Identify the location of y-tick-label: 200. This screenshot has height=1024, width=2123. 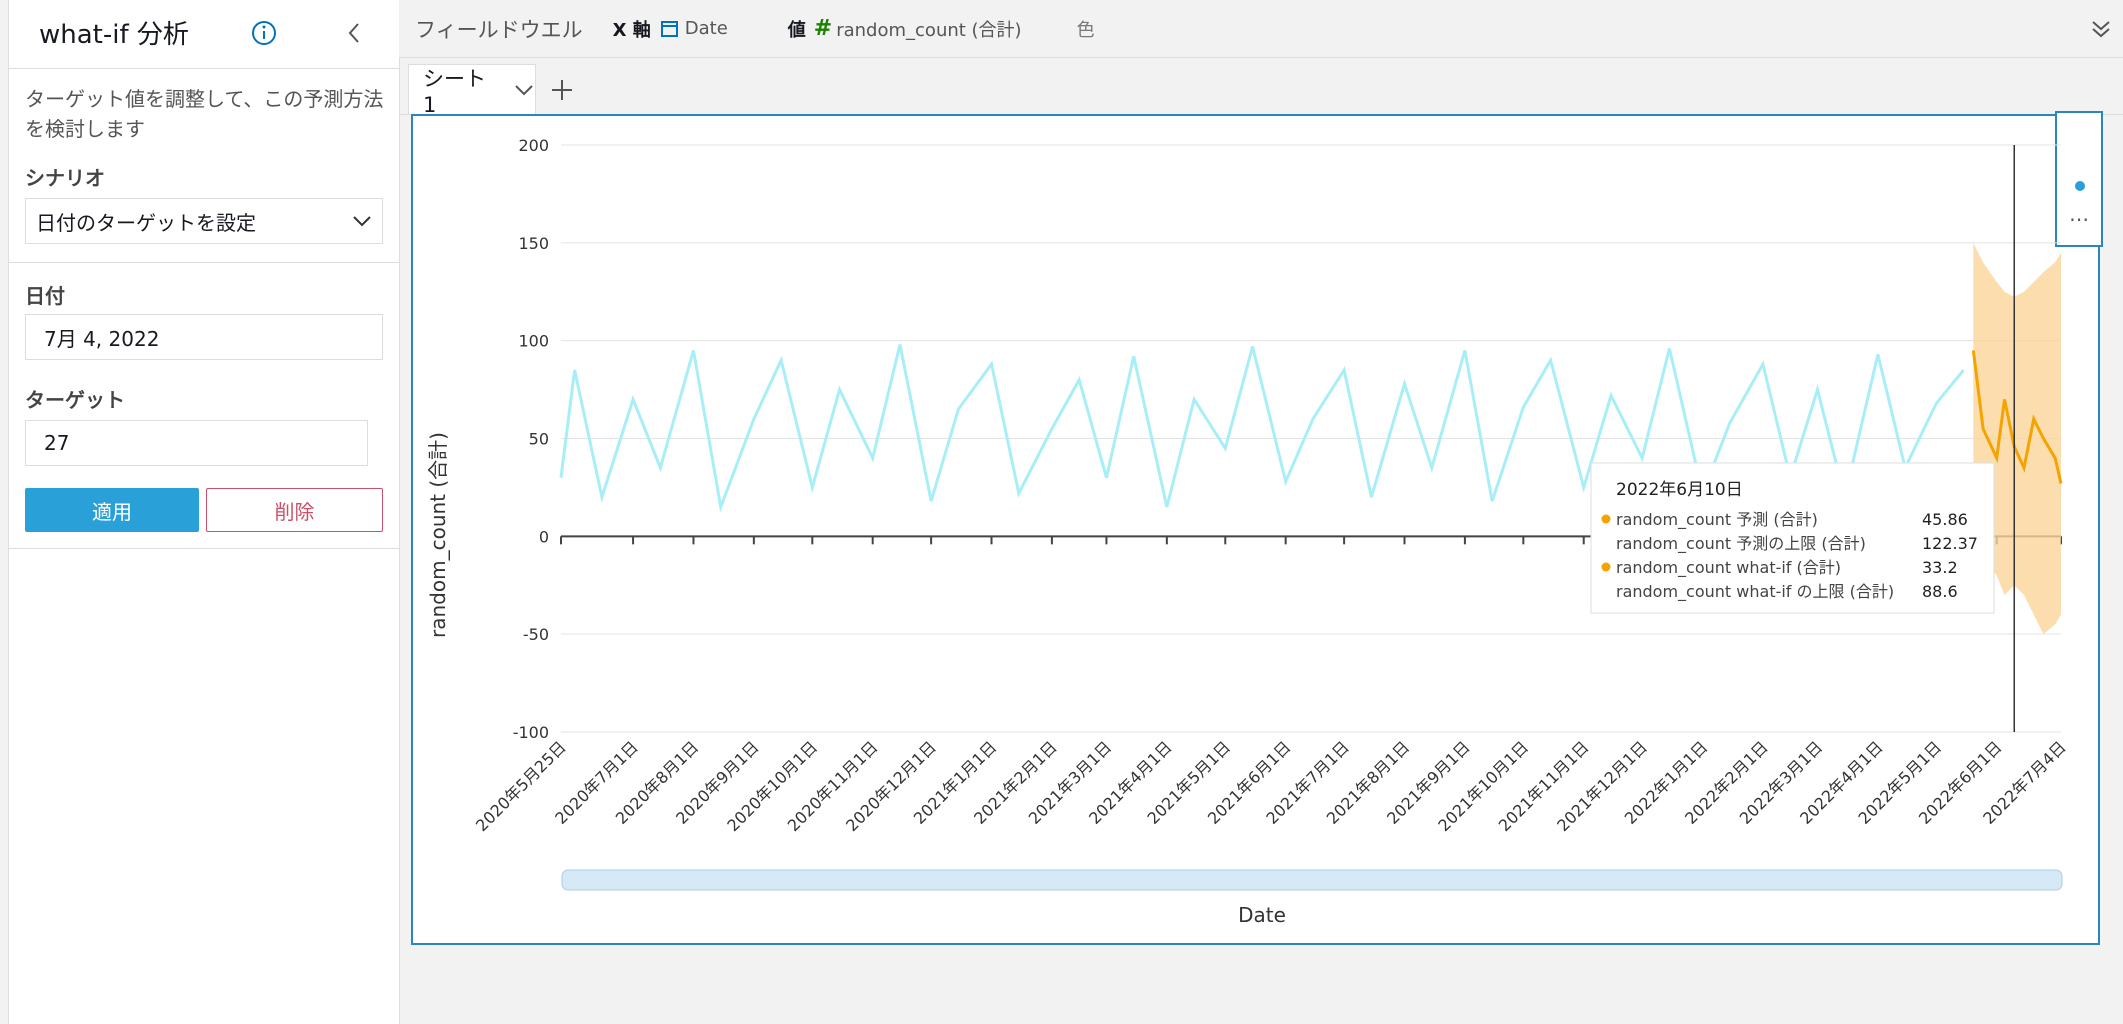
(533, 145).